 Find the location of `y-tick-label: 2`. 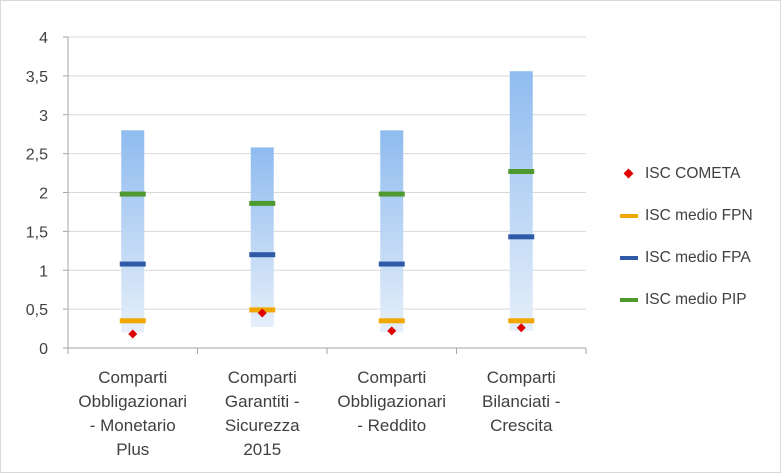

y-tick-label: 2 is located at coordinates (43, 194).